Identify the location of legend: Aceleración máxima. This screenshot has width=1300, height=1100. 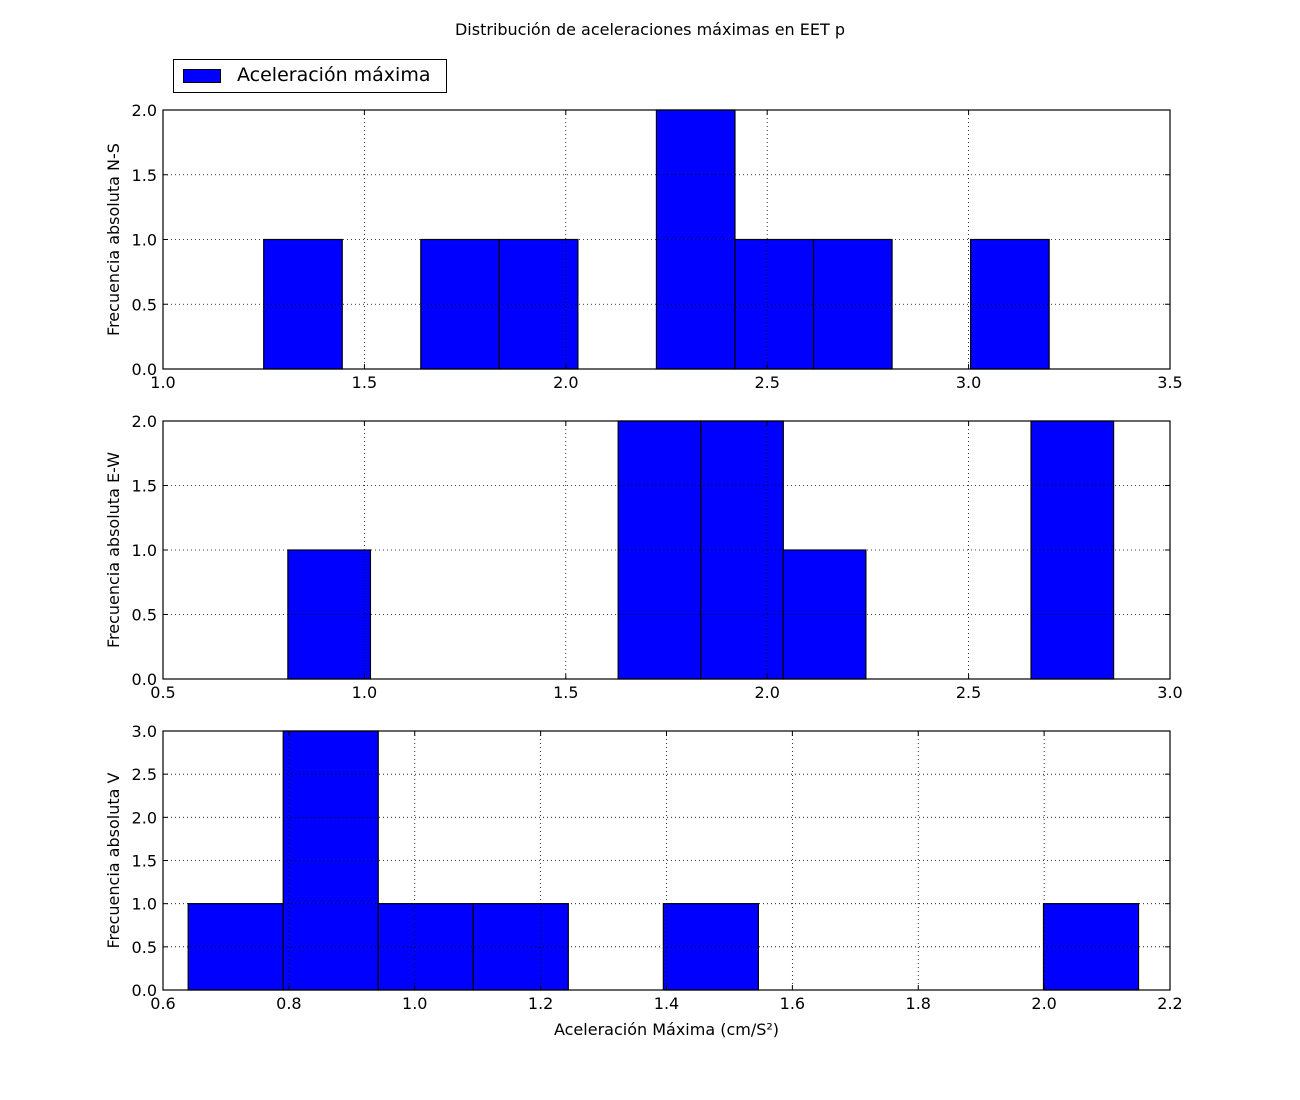
(310, 76).